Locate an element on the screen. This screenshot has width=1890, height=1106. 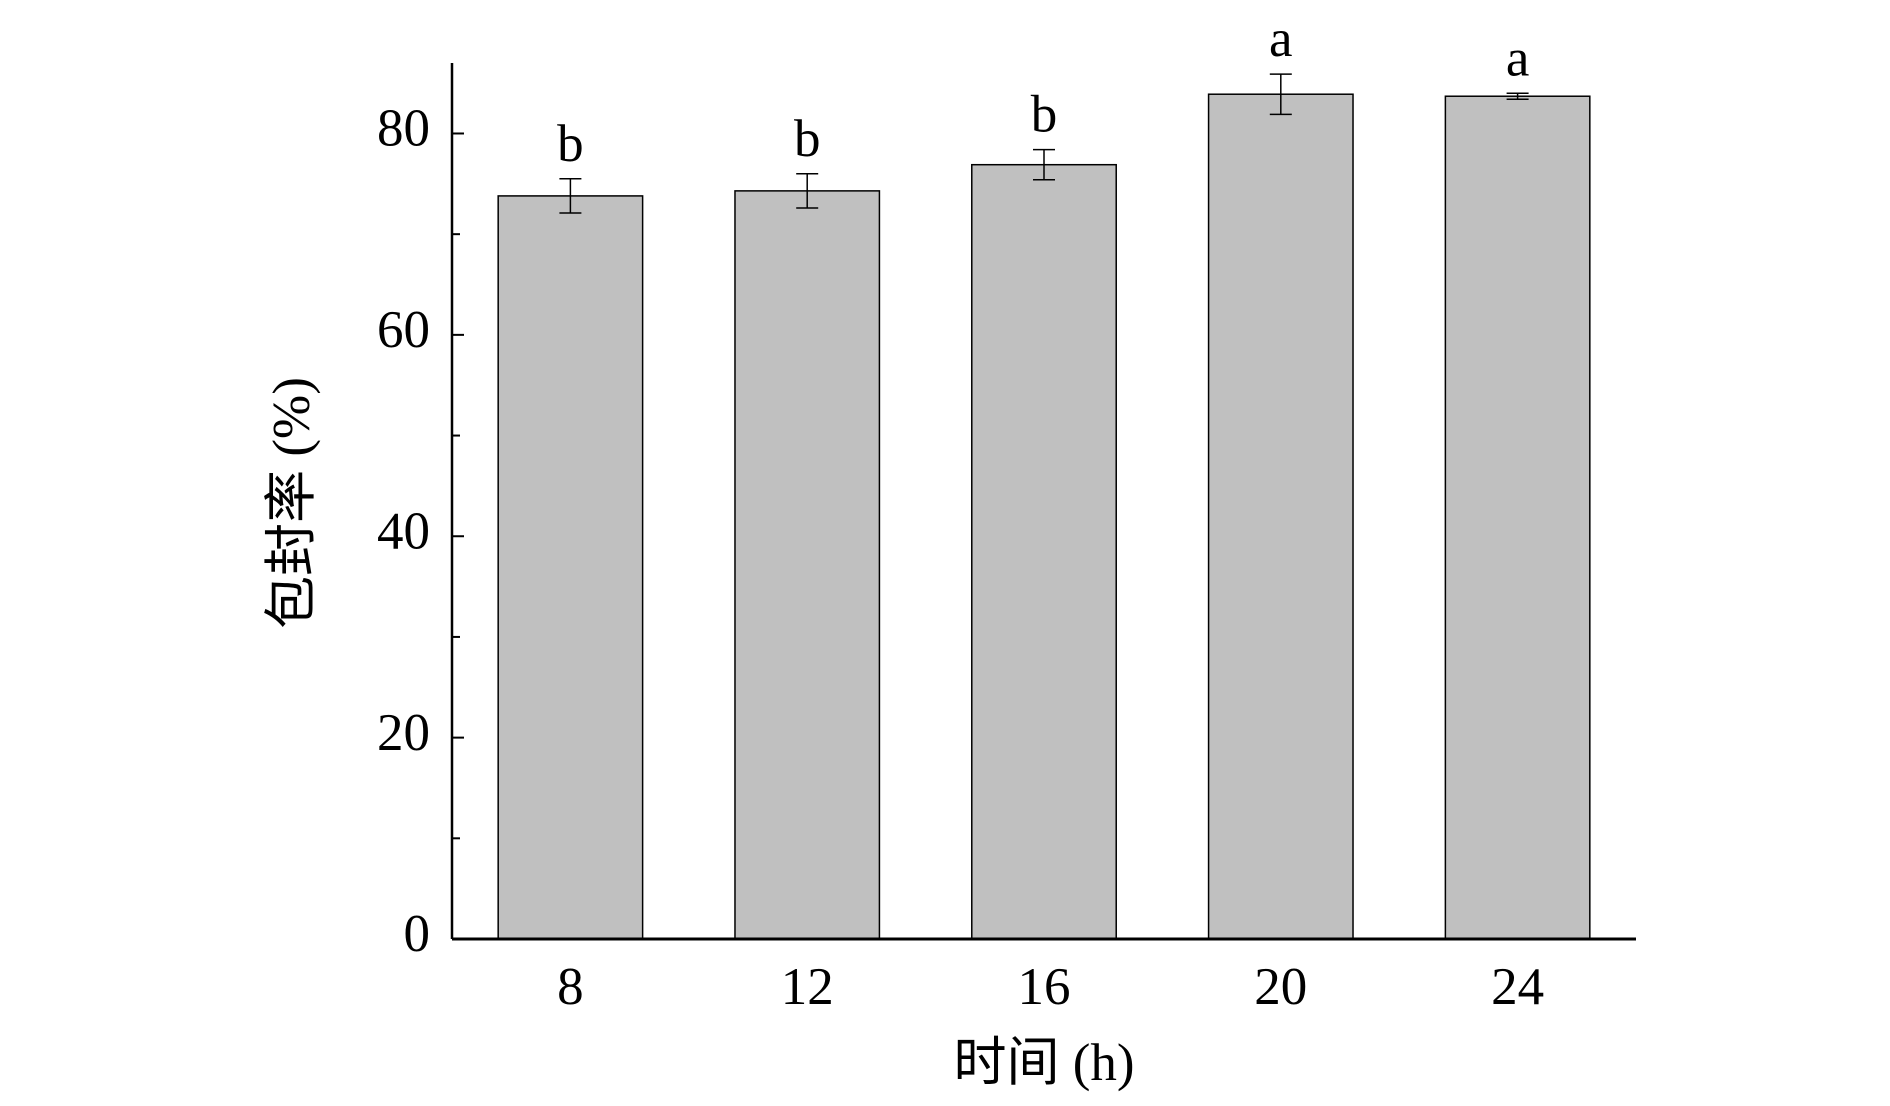
x-tick-label: 20 is located at coordinates (1280, 987).